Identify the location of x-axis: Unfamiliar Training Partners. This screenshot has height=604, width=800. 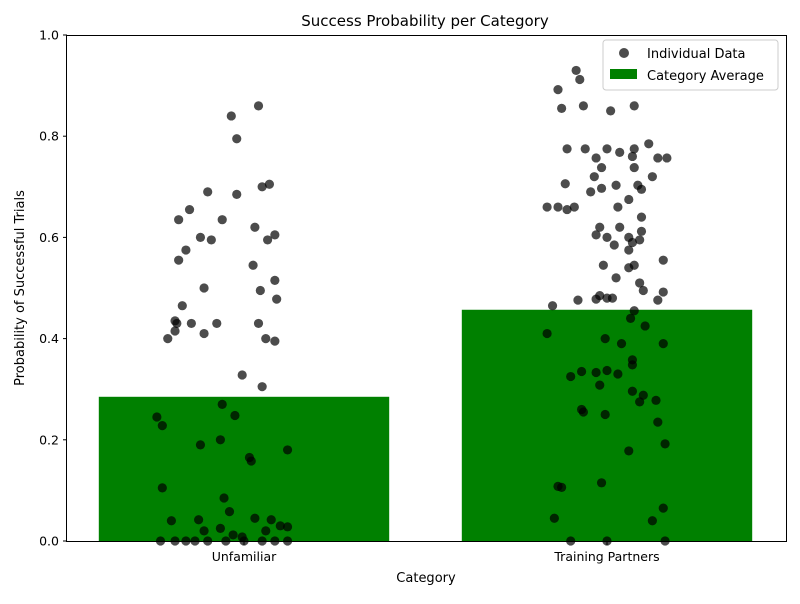
(436, 552).